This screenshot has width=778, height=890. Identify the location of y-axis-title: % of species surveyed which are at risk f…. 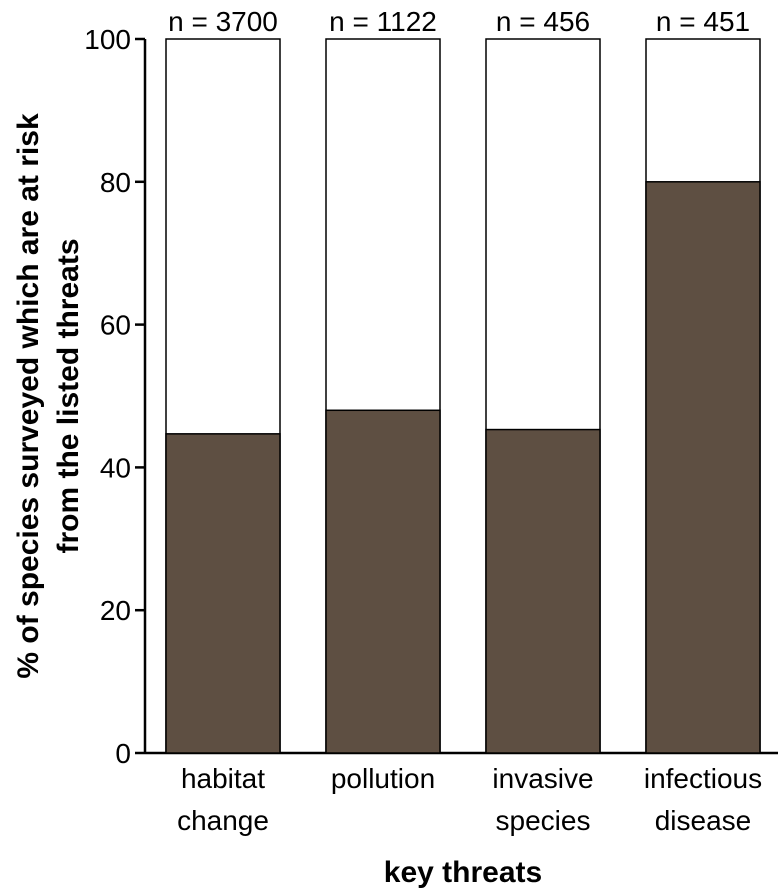
(48, 396).